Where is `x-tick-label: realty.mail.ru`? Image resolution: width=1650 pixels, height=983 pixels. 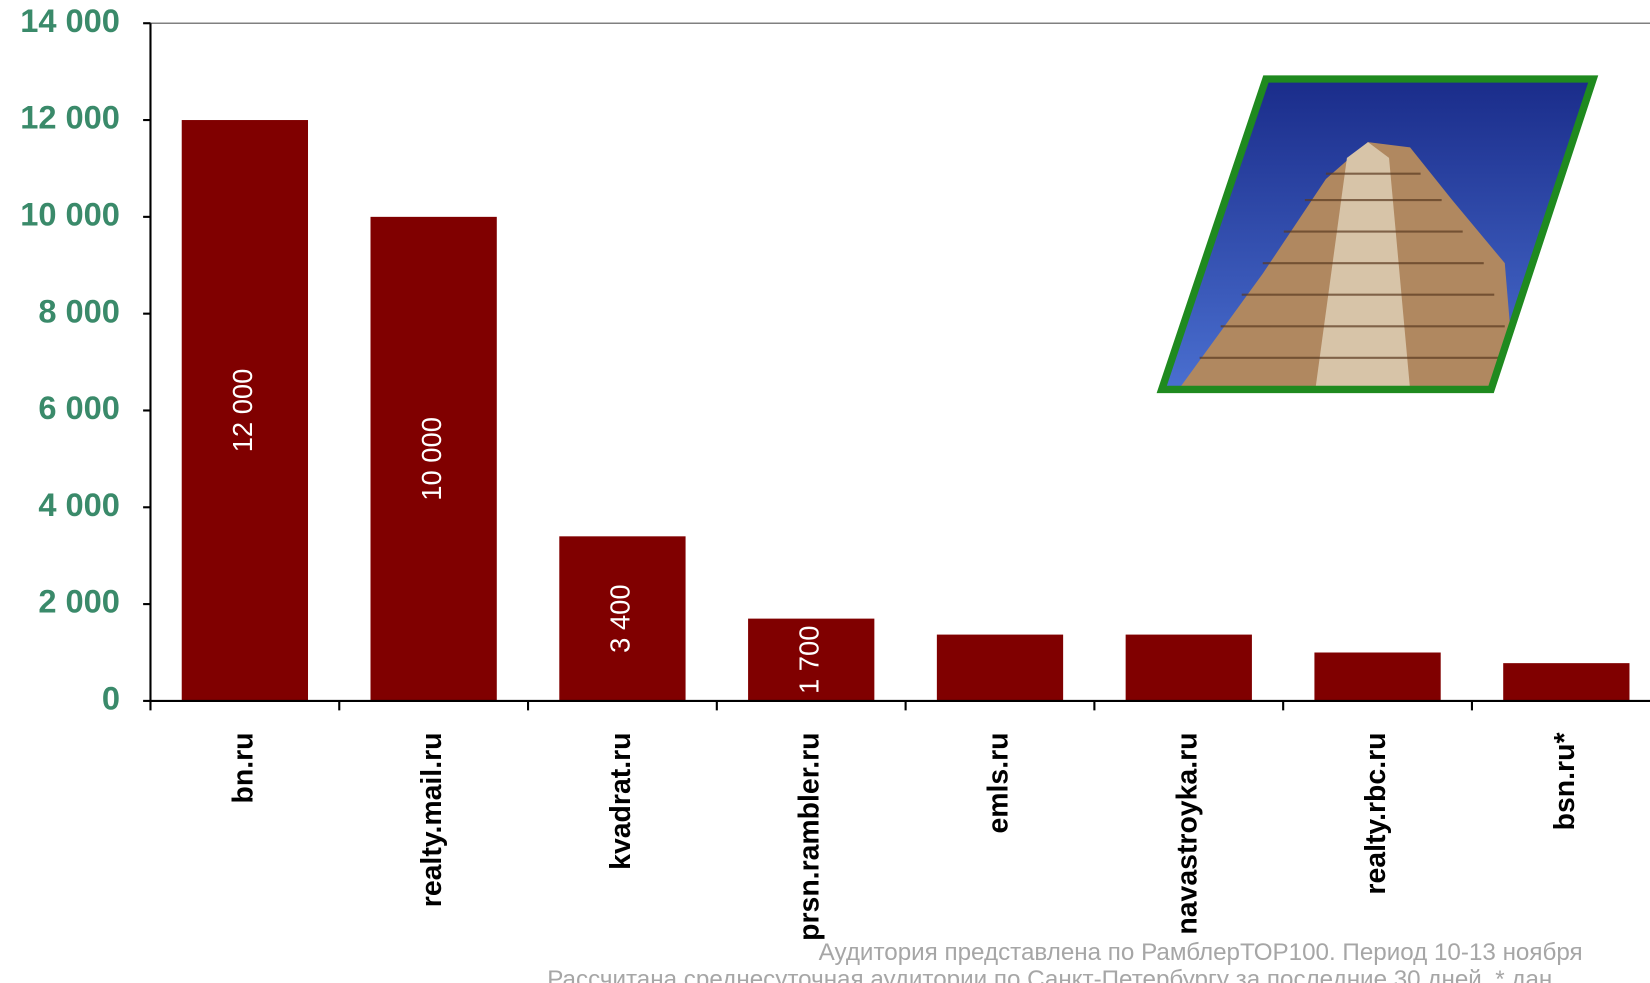
x-tick-label: realty.mail.ru is located at coordinates (432, 819).